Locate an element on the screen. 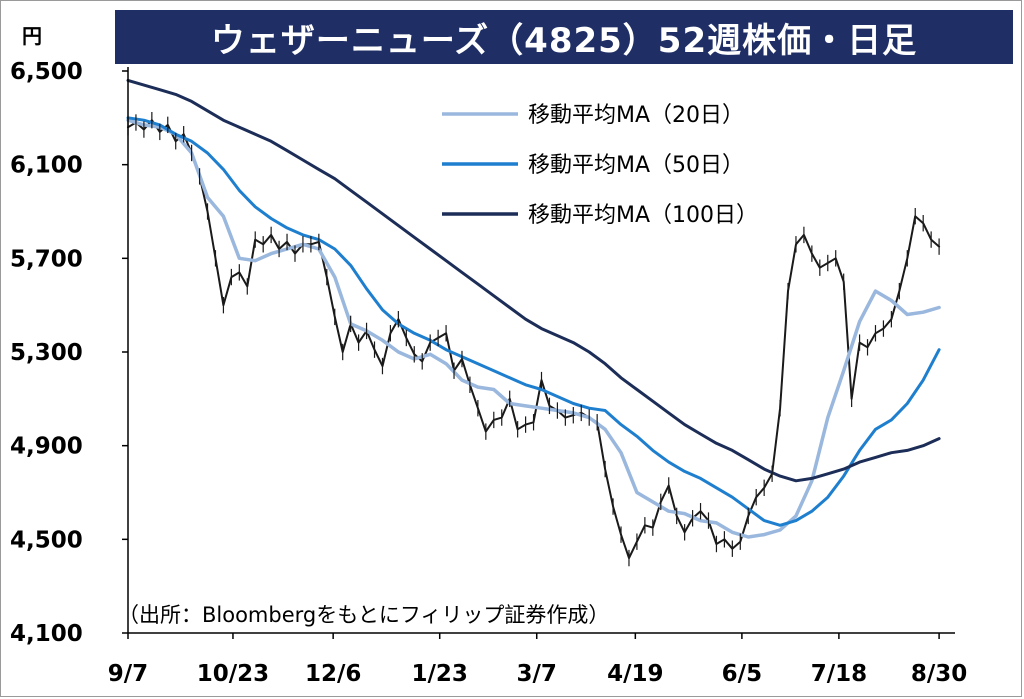 The height and width of the screenshot is (699, 1024). x-tick-label: 3/7 is located at coordinates (537, 674).